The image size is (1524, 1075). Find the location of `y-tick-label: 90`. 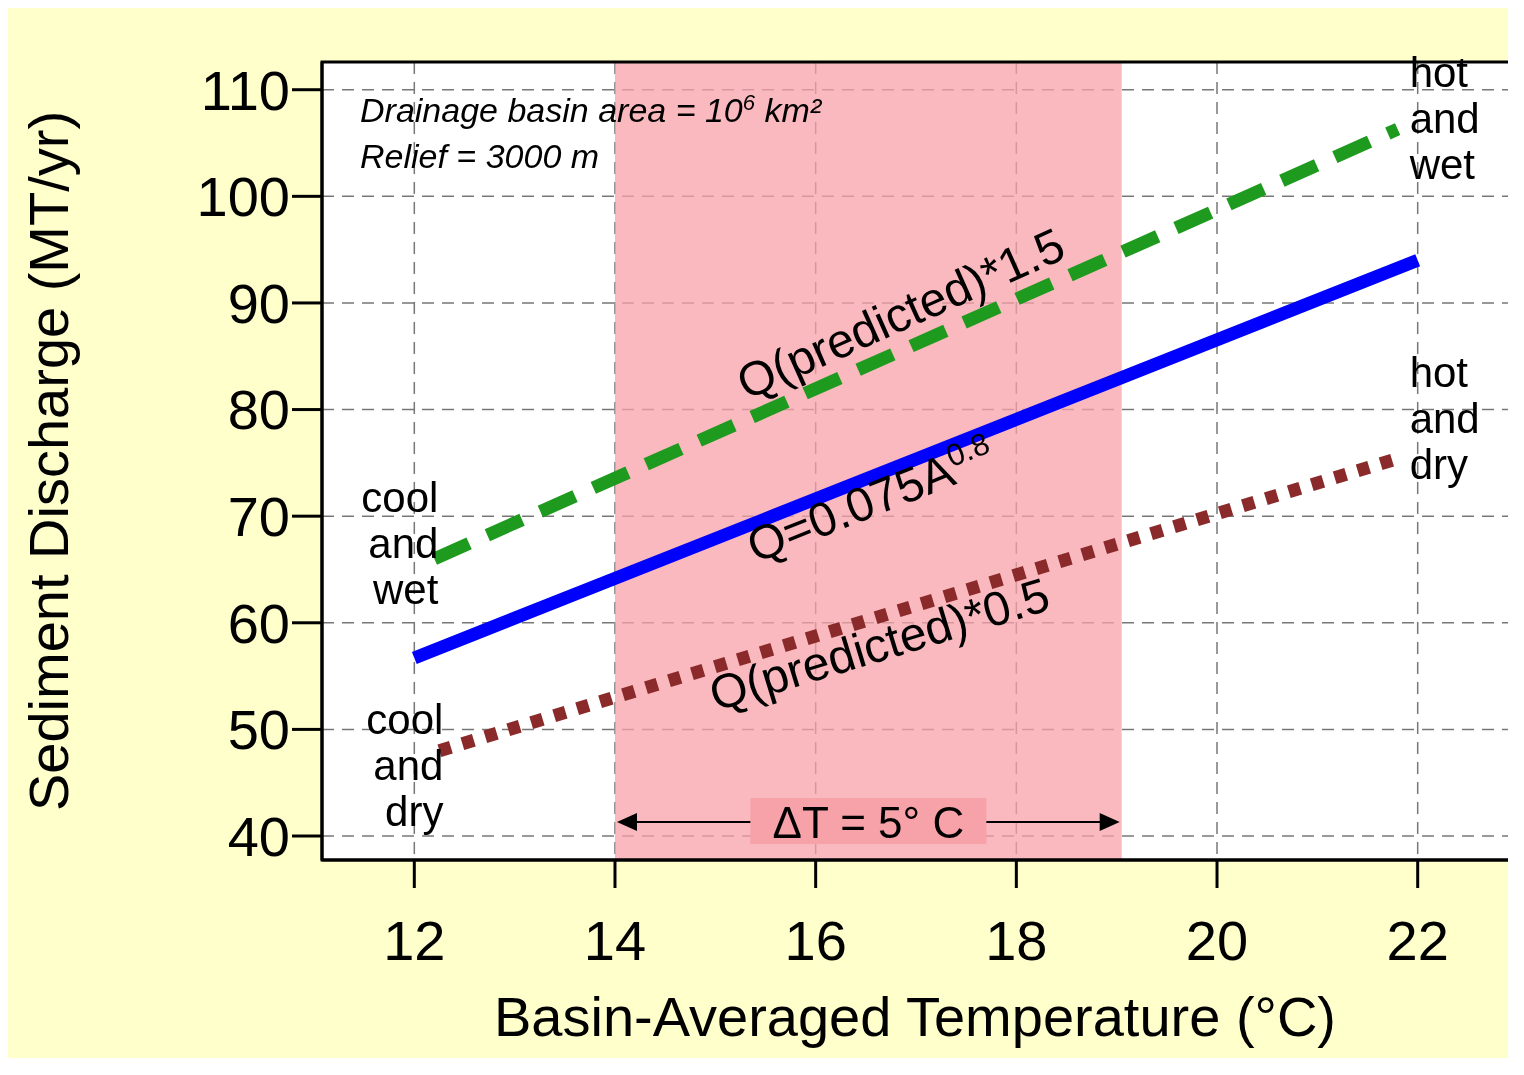

y-tick-label: 90 is located at coordinates (258, 303).